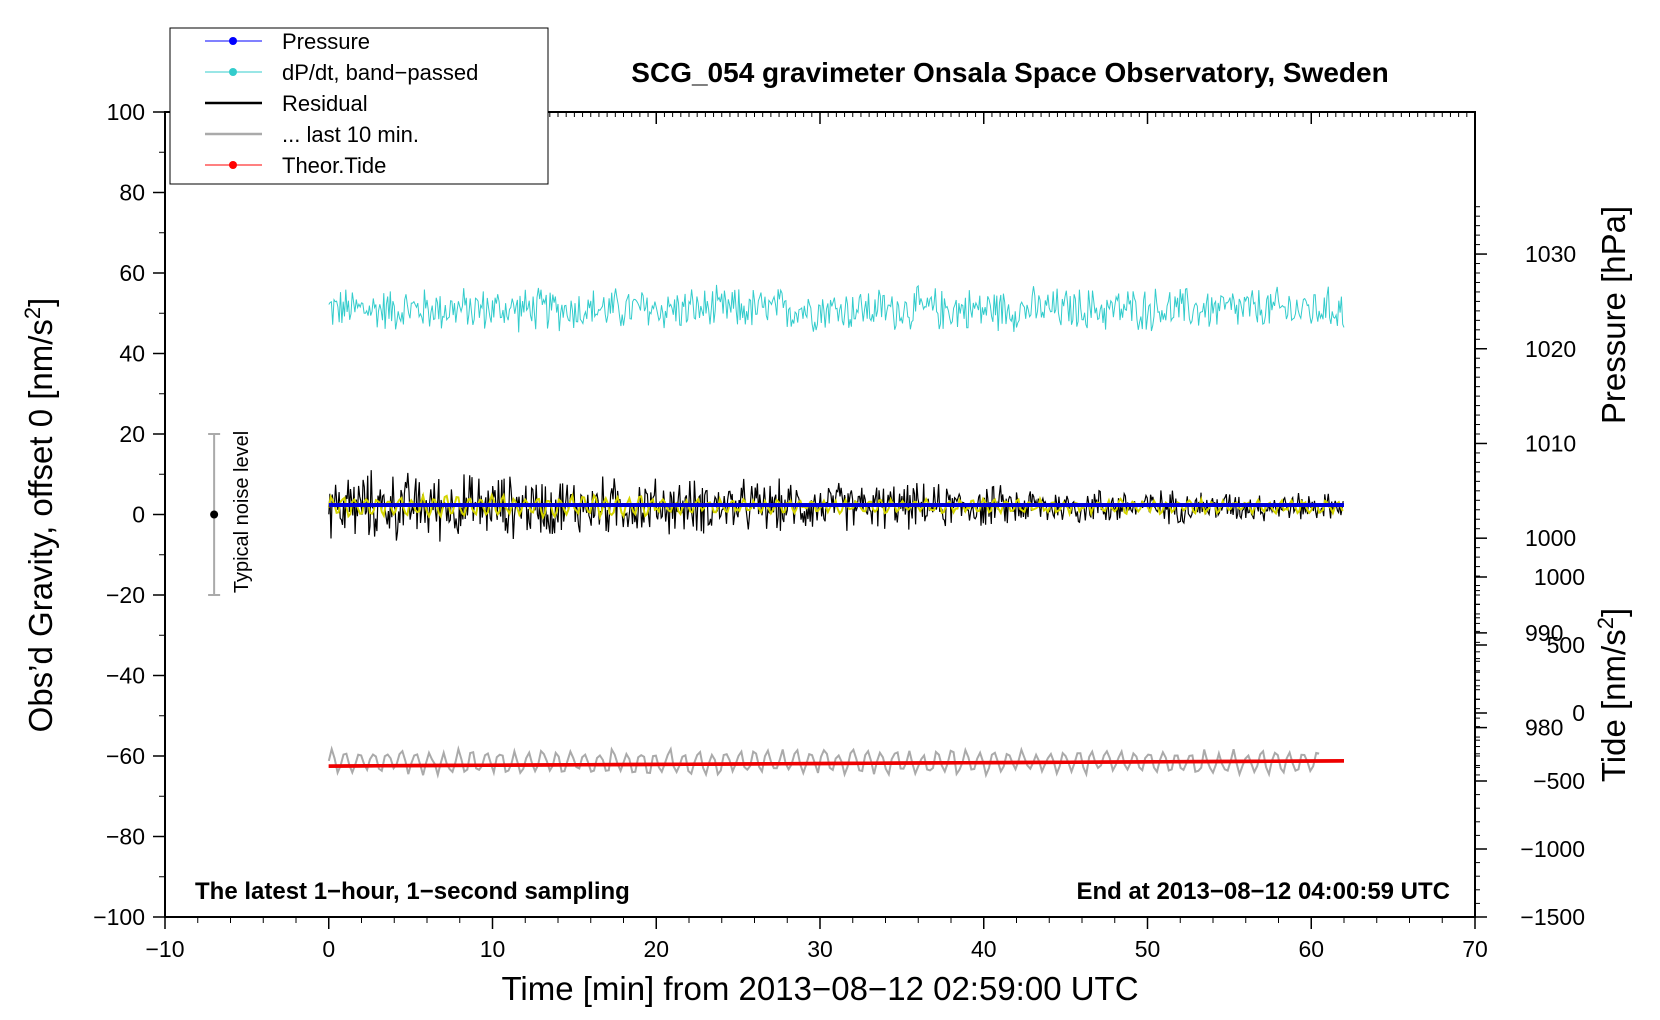 Image resolution: width=1660 pixels, height=1020 pixels. Describe the element at coordinates (1544, 633) in the screenshot. I see `pressure-tick-label: 990` at that location.